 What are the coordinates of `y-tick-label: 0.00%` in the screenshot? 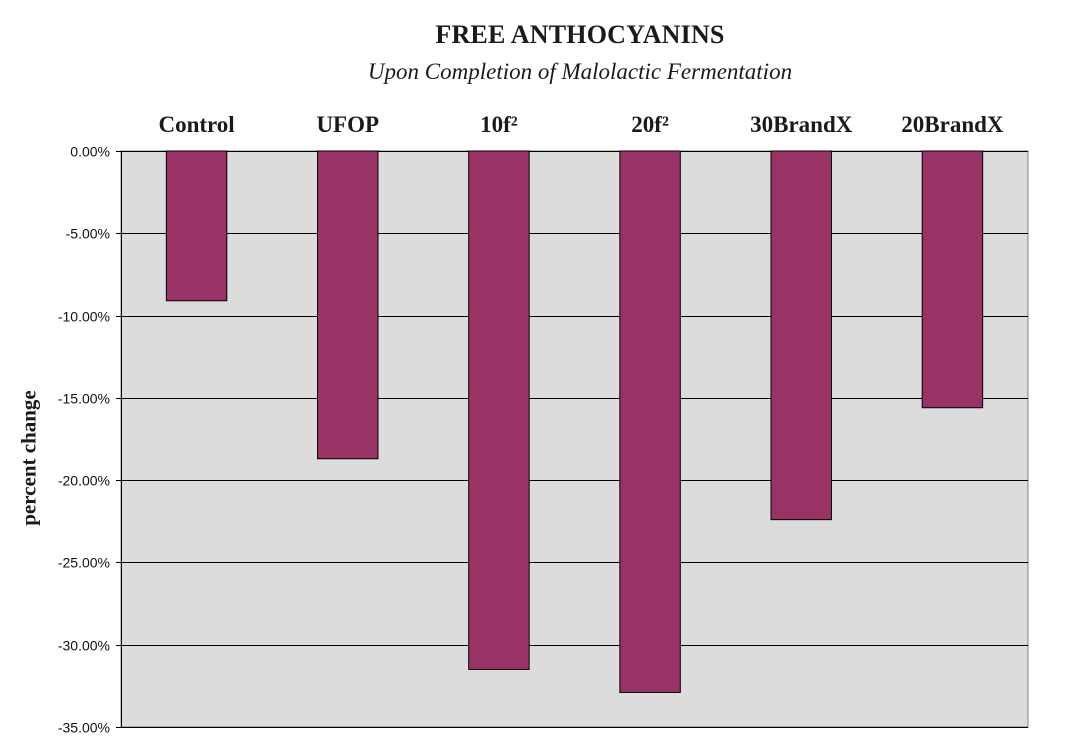 It's located at (90, 152).